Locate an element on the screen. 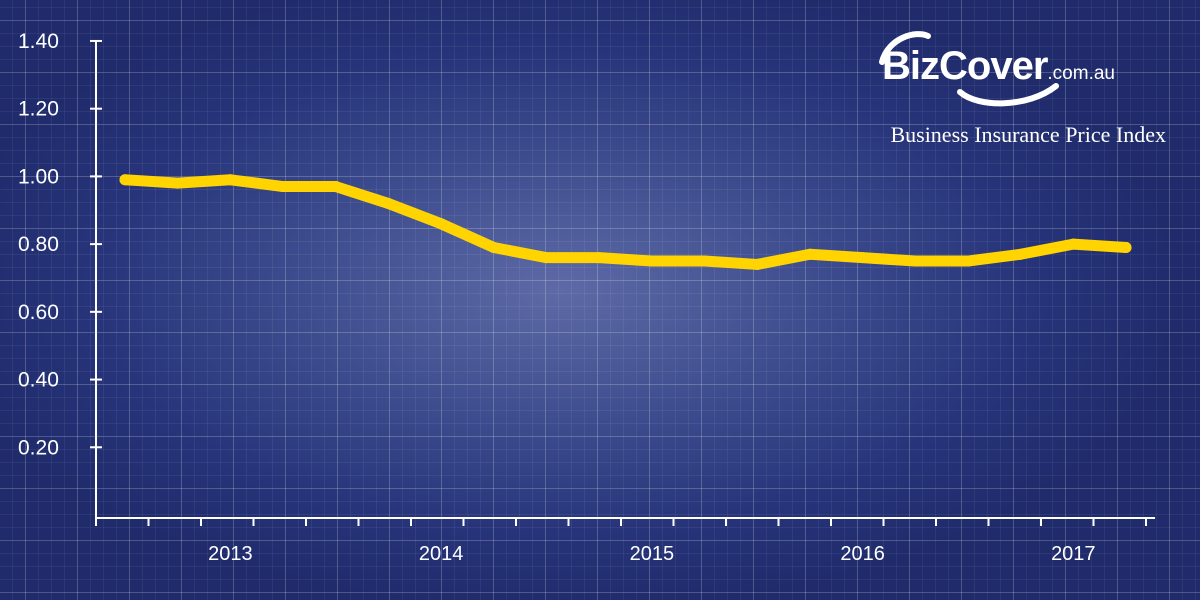  y-tick-label: 0.60 is located at coordinates (38, 312).